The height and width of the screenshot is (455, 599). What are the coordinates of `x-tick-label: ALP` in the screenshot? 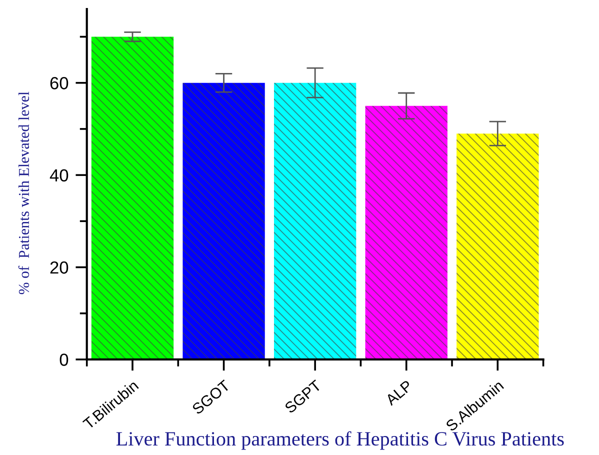 It's located at (398, 393).